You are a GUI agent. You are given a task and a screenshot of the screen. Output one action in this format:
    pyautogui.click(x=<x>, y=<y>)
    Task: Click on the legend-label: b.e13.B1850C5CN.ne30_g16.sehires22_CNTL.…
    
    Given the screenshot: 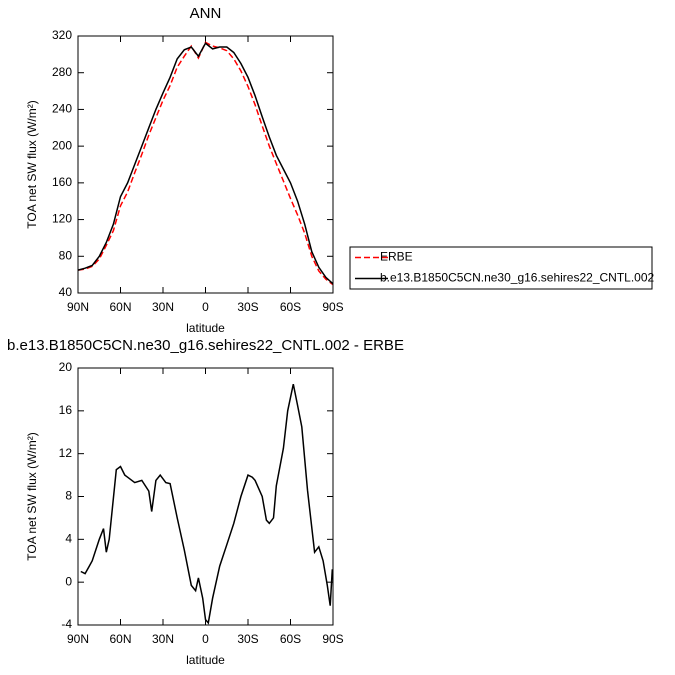 What is the action you would take?
    pyautogui.click(x=517, y=278)
    